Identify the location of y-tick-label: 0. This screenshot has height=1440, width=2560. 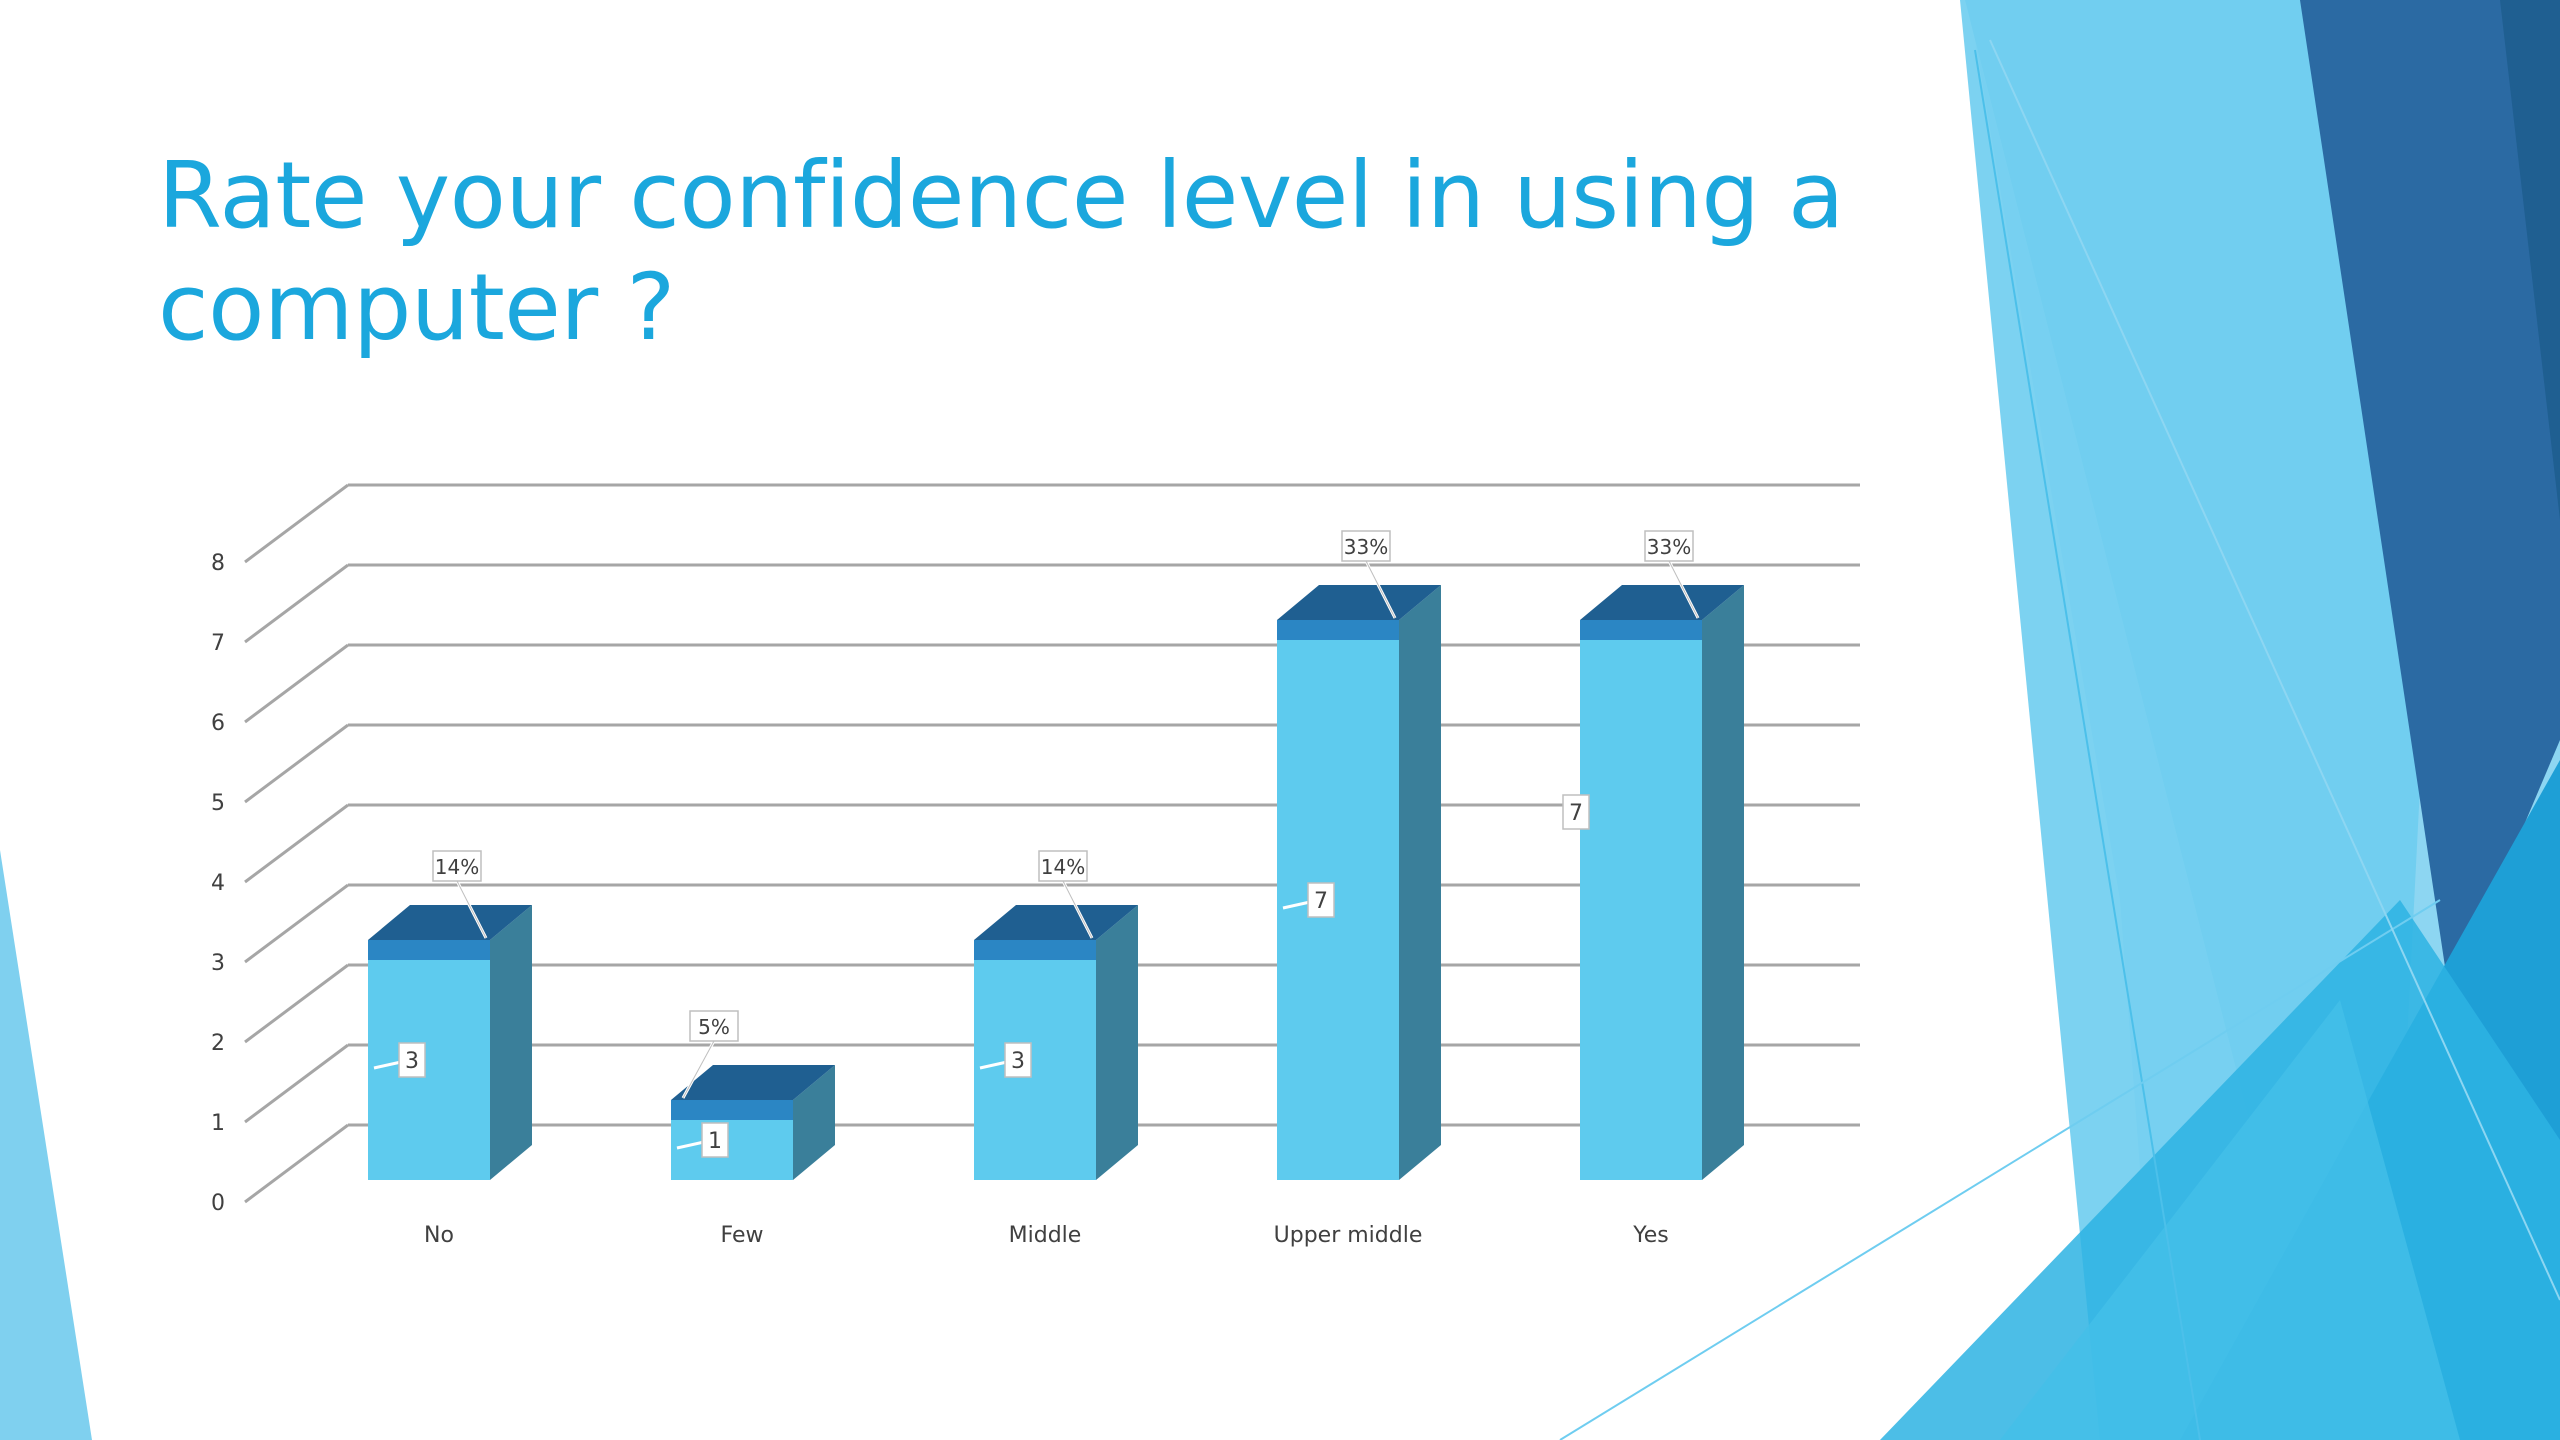
(218, 1203).